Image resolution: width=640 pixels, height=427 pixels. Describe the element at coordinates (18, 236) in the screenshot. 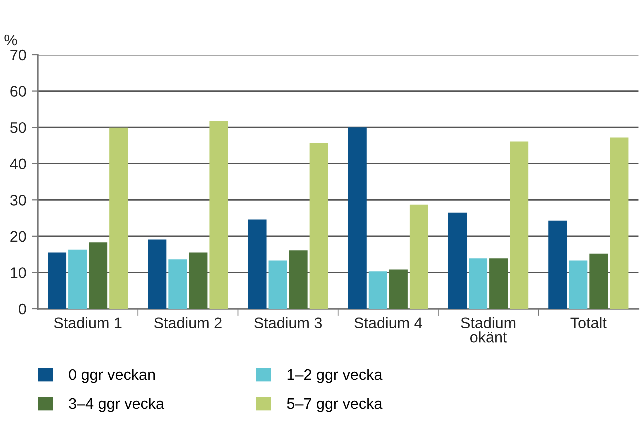

I see `y-tick-label: 20` at that location.